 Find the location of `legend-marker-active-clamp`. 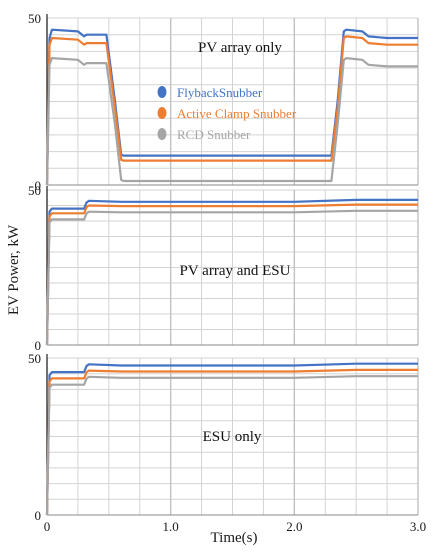

legend-marker-active-clamp is located at coordinates (162, 113).